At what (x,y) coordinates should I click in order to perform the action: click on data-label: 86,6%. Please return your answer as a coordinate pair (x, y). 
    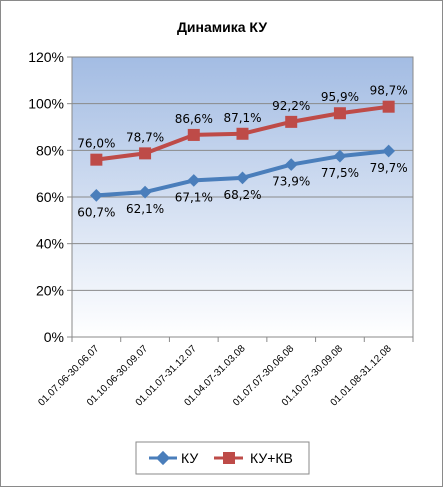
    Looking at the image, I should click on (194, 119).